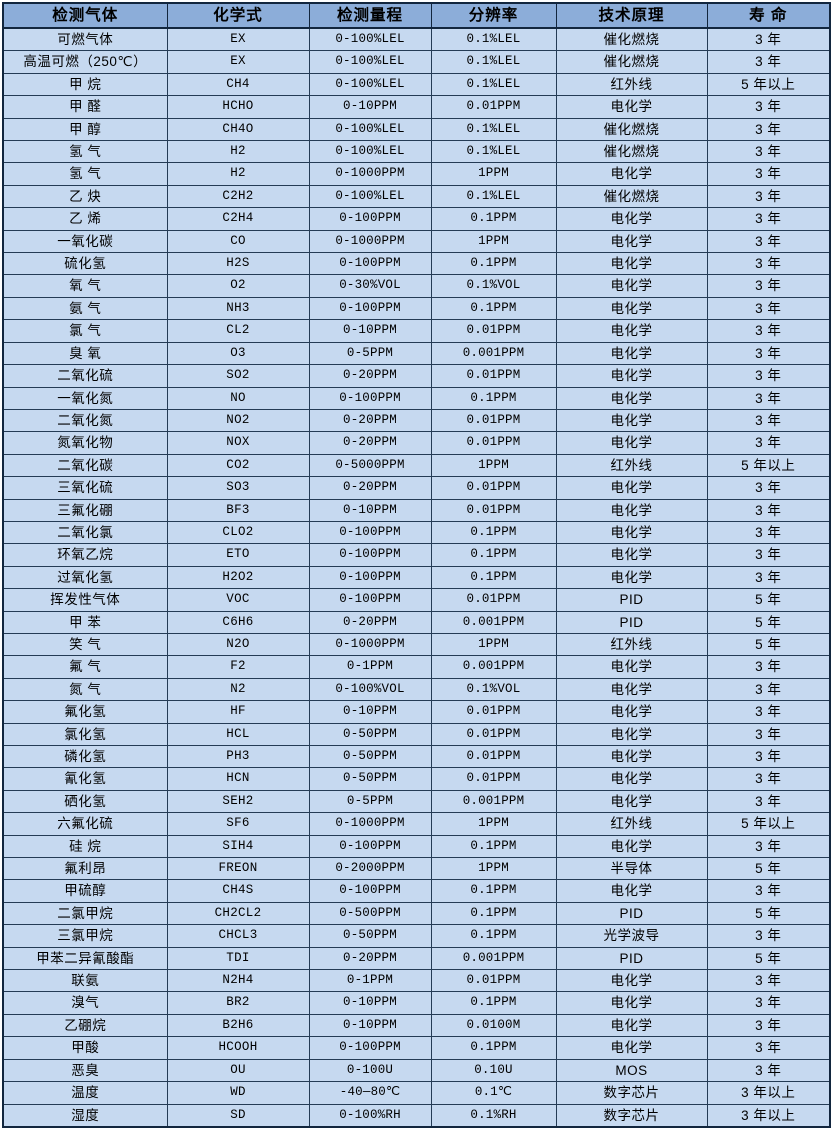 Image resolution: width=831 pixels, height=1128 pixels. I want to click on cell-resolution: 0.1℃, so click(493, 1093).